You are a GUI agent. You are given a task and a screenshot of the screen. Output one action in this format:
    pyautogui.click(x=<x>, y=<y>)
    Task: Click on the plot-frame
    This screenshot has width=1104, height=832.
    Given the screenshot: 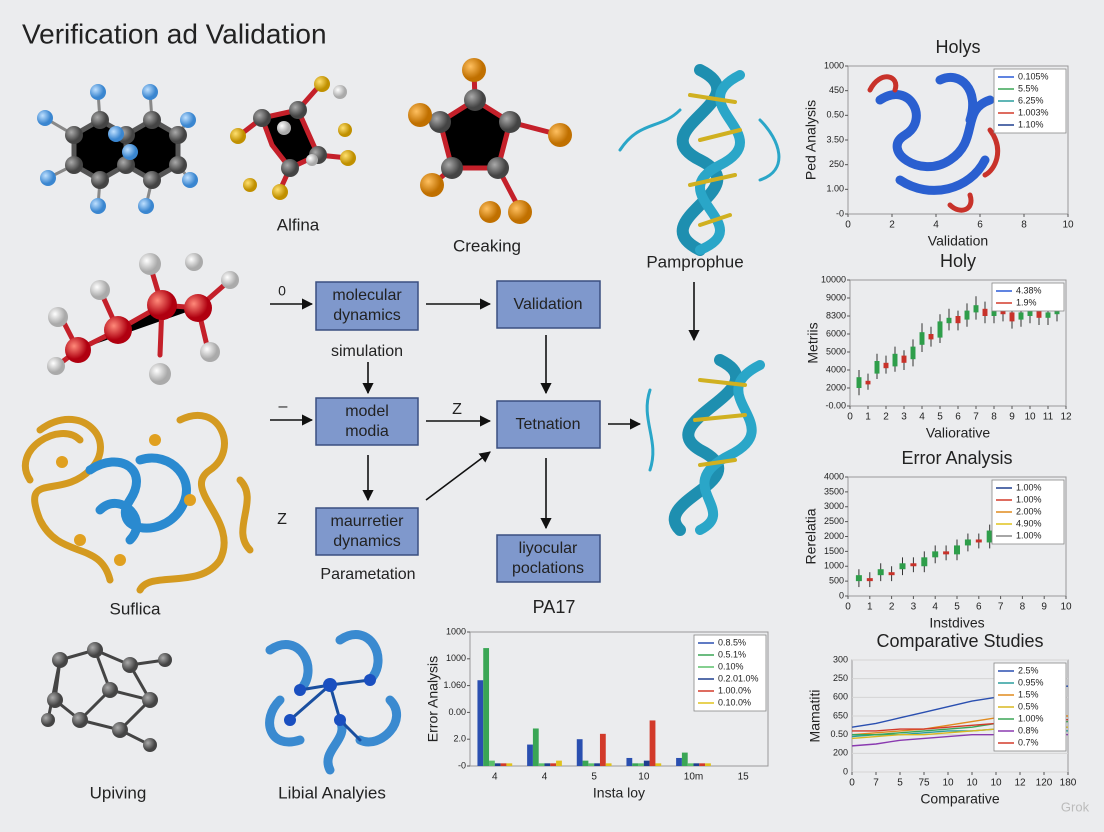 What is the action you would take?
    pyautogui.click(x=619, y=699)
    